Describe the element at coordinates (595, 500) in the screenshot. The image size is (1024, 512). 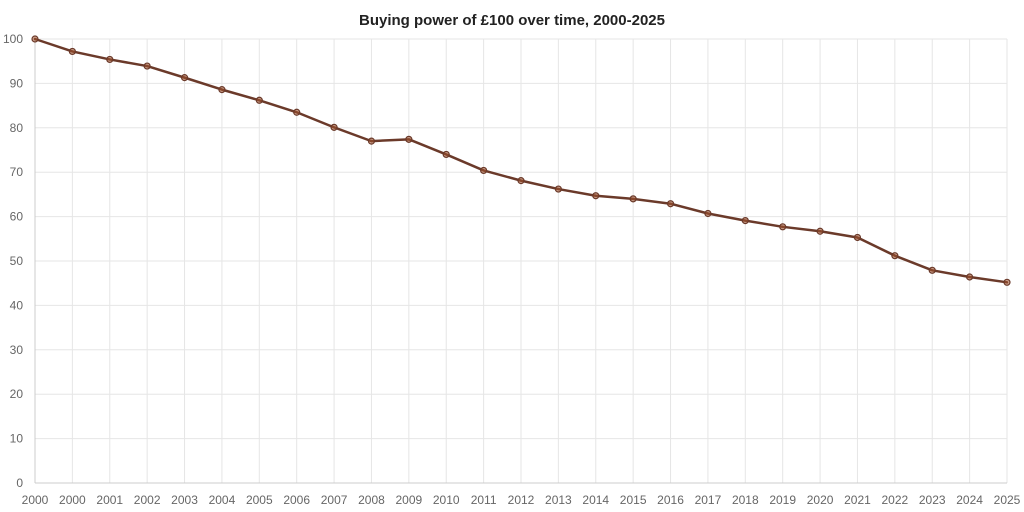
I see `x-tick-label: 2014` at that location.